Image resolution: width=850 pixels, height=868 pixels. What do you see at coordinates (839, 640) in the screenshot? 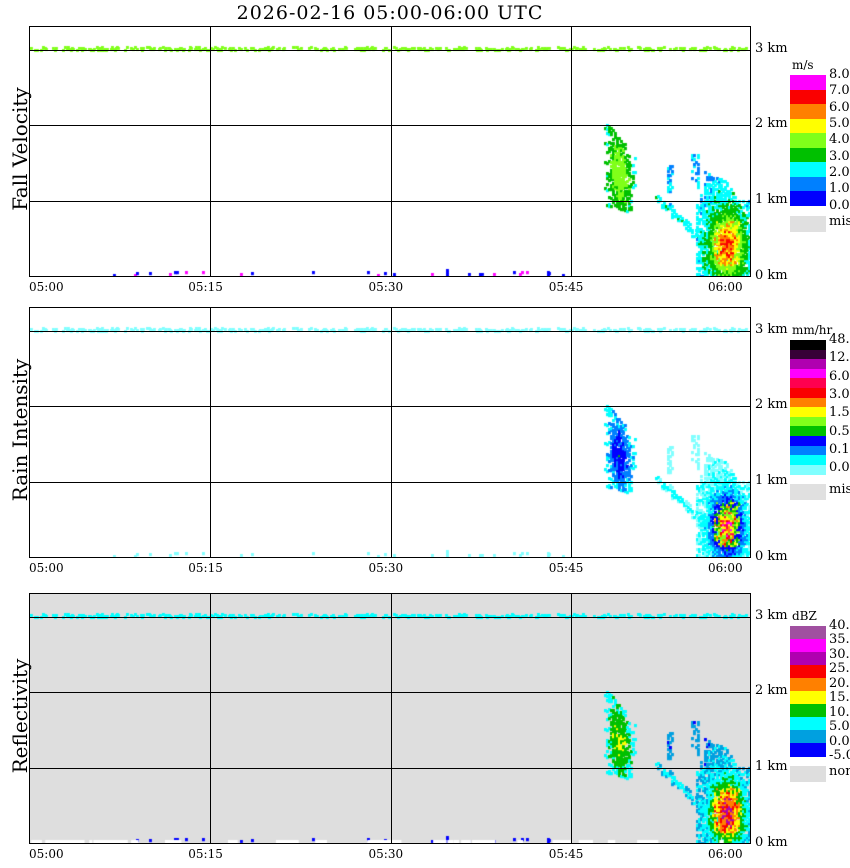
I see `colorbar-tick-reflectivity-1: 35.0` at bounding box center [839, 640].